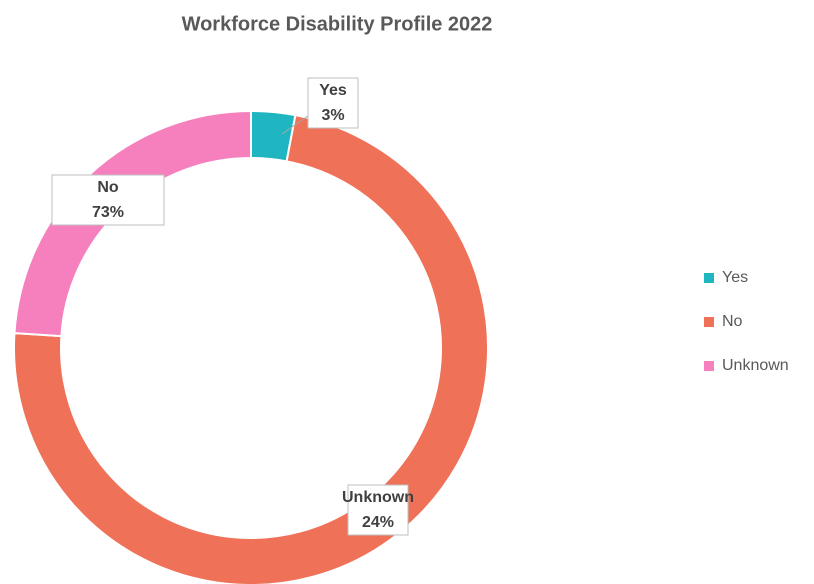 This screenshot has width=814, height=584. I want to click on data-label-category: Unknown, so click(378, 497).